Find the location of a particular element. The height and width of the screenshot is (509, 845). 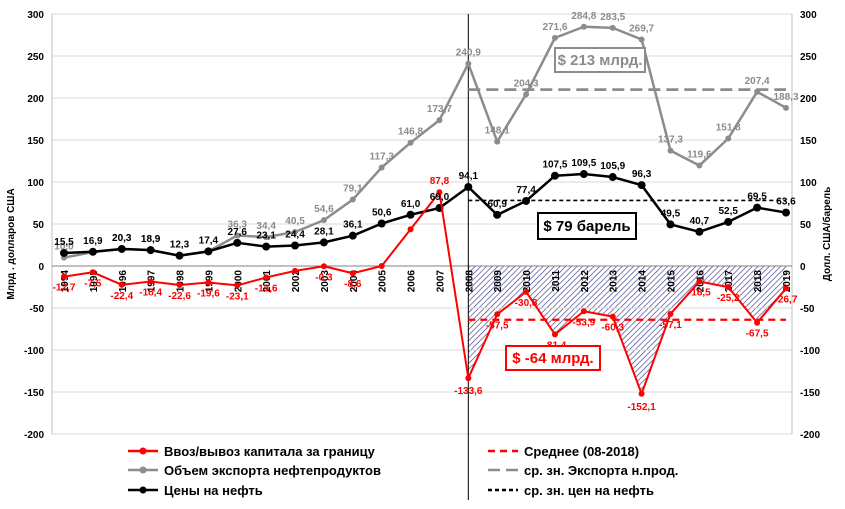

oil-price-data-label: 40,7 is located at coordinates (700, 221).